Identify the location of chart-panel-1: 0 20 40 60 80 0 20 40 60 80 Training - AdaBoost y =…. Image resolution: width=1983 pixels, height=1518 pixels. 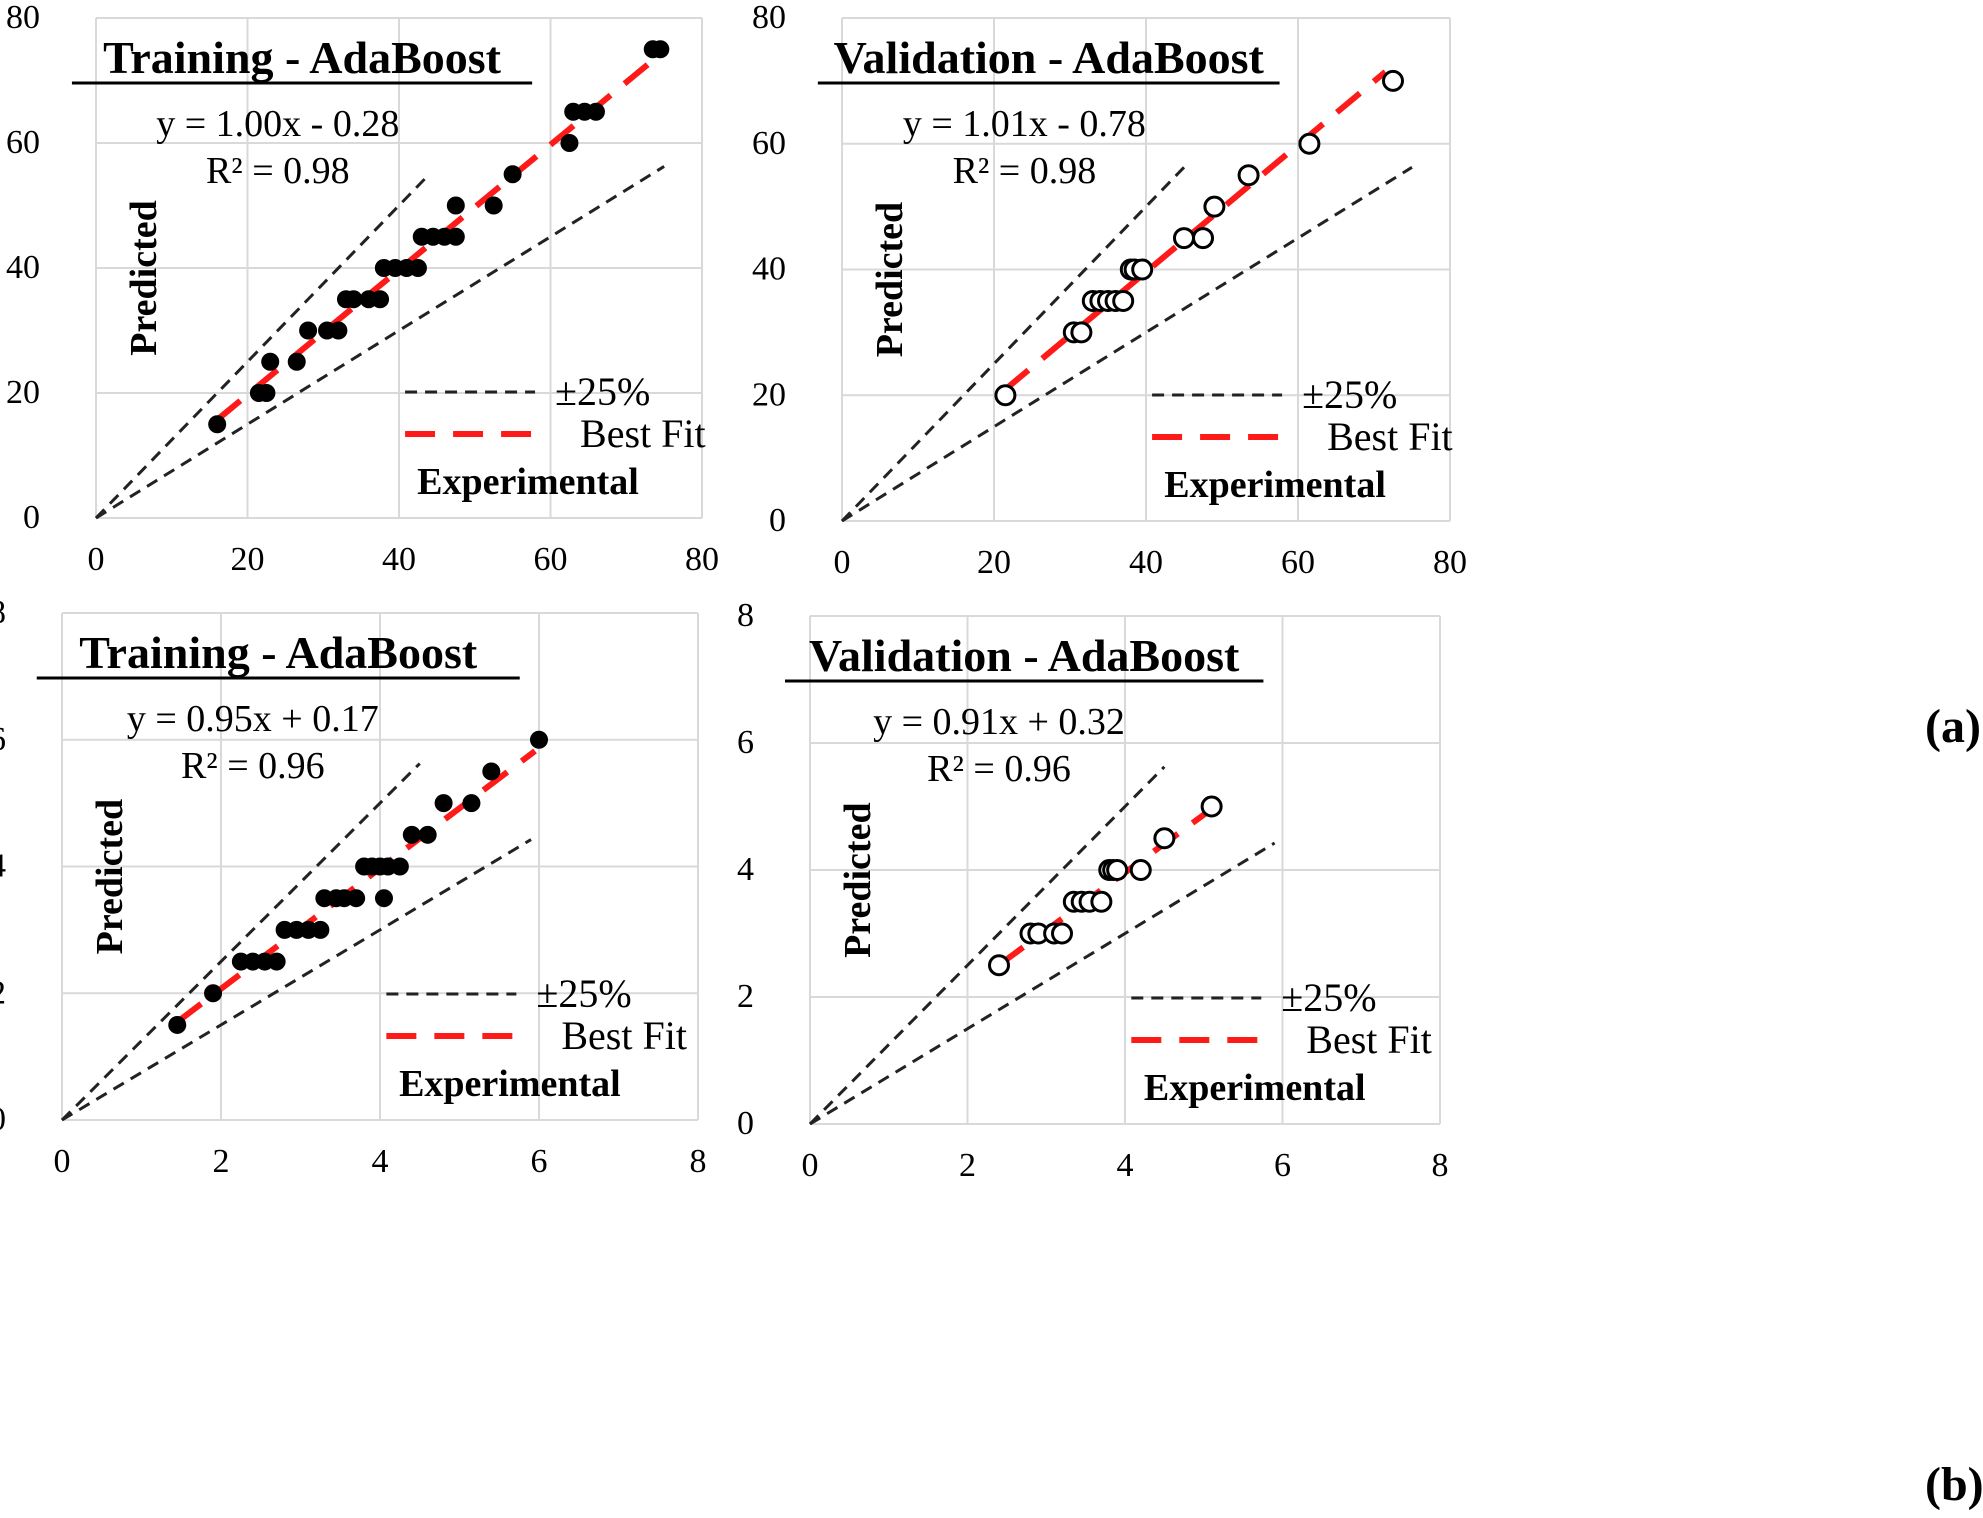
(362, 289).